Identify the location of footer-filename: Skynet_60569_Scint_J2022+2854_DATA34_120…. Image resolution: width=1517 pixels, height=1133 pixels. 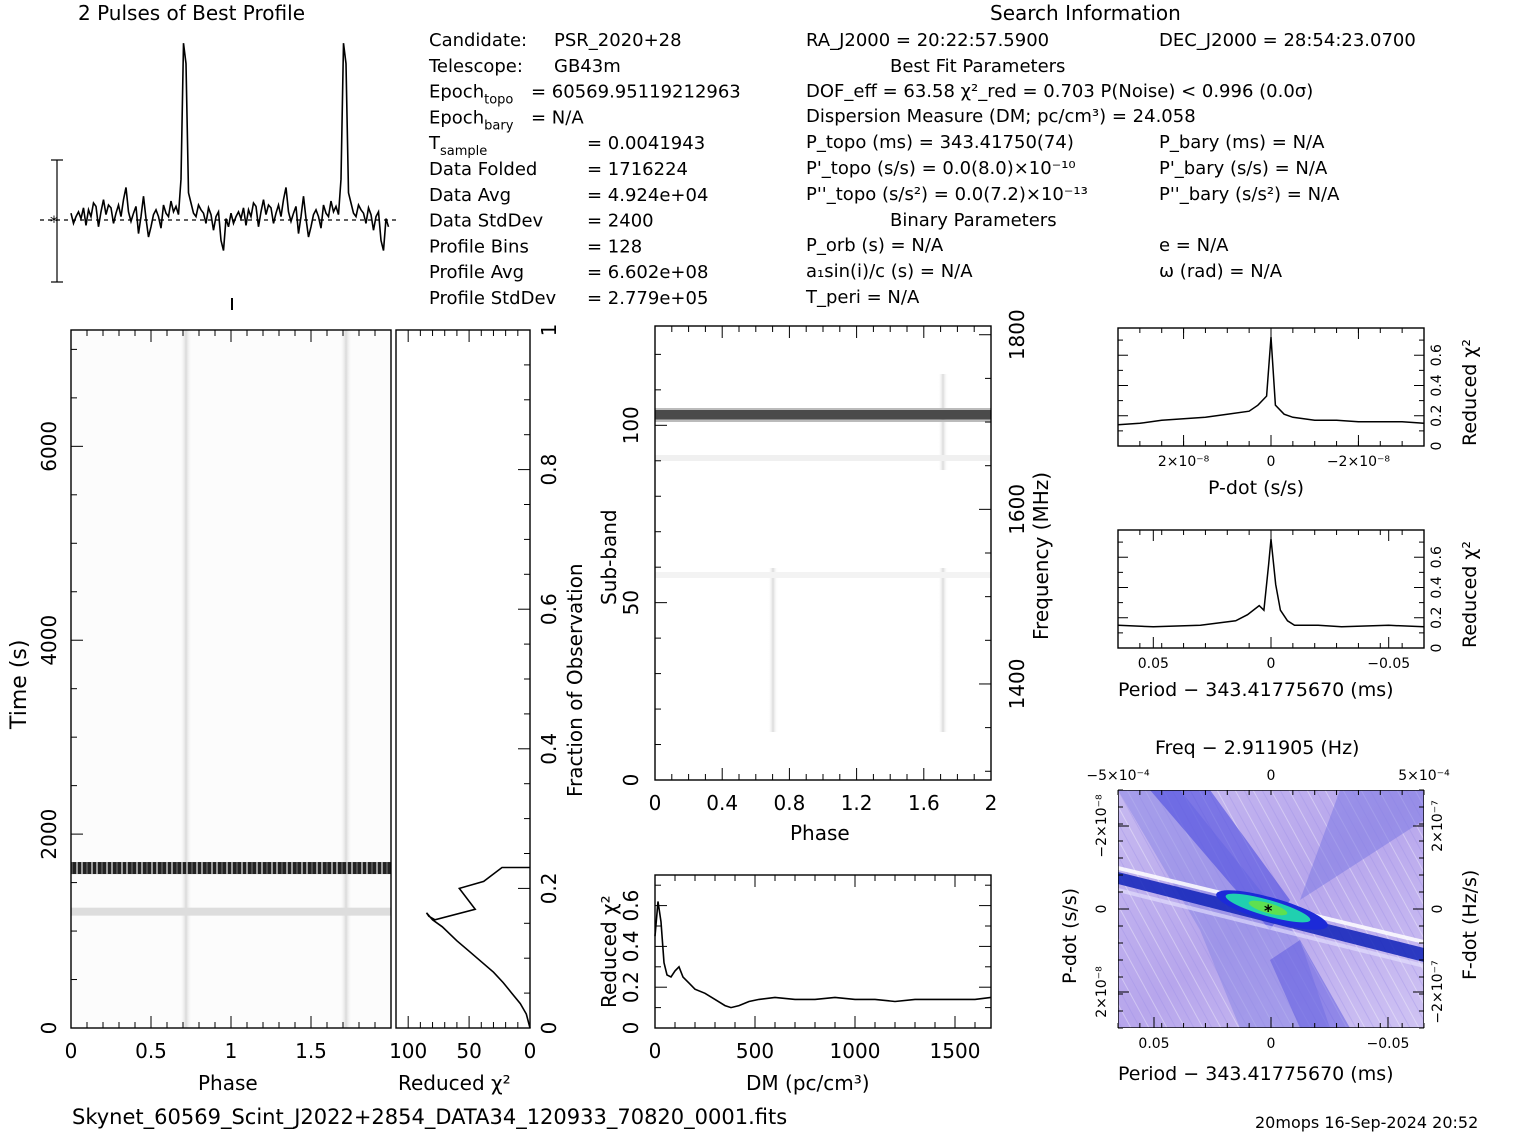
(429, 1117).